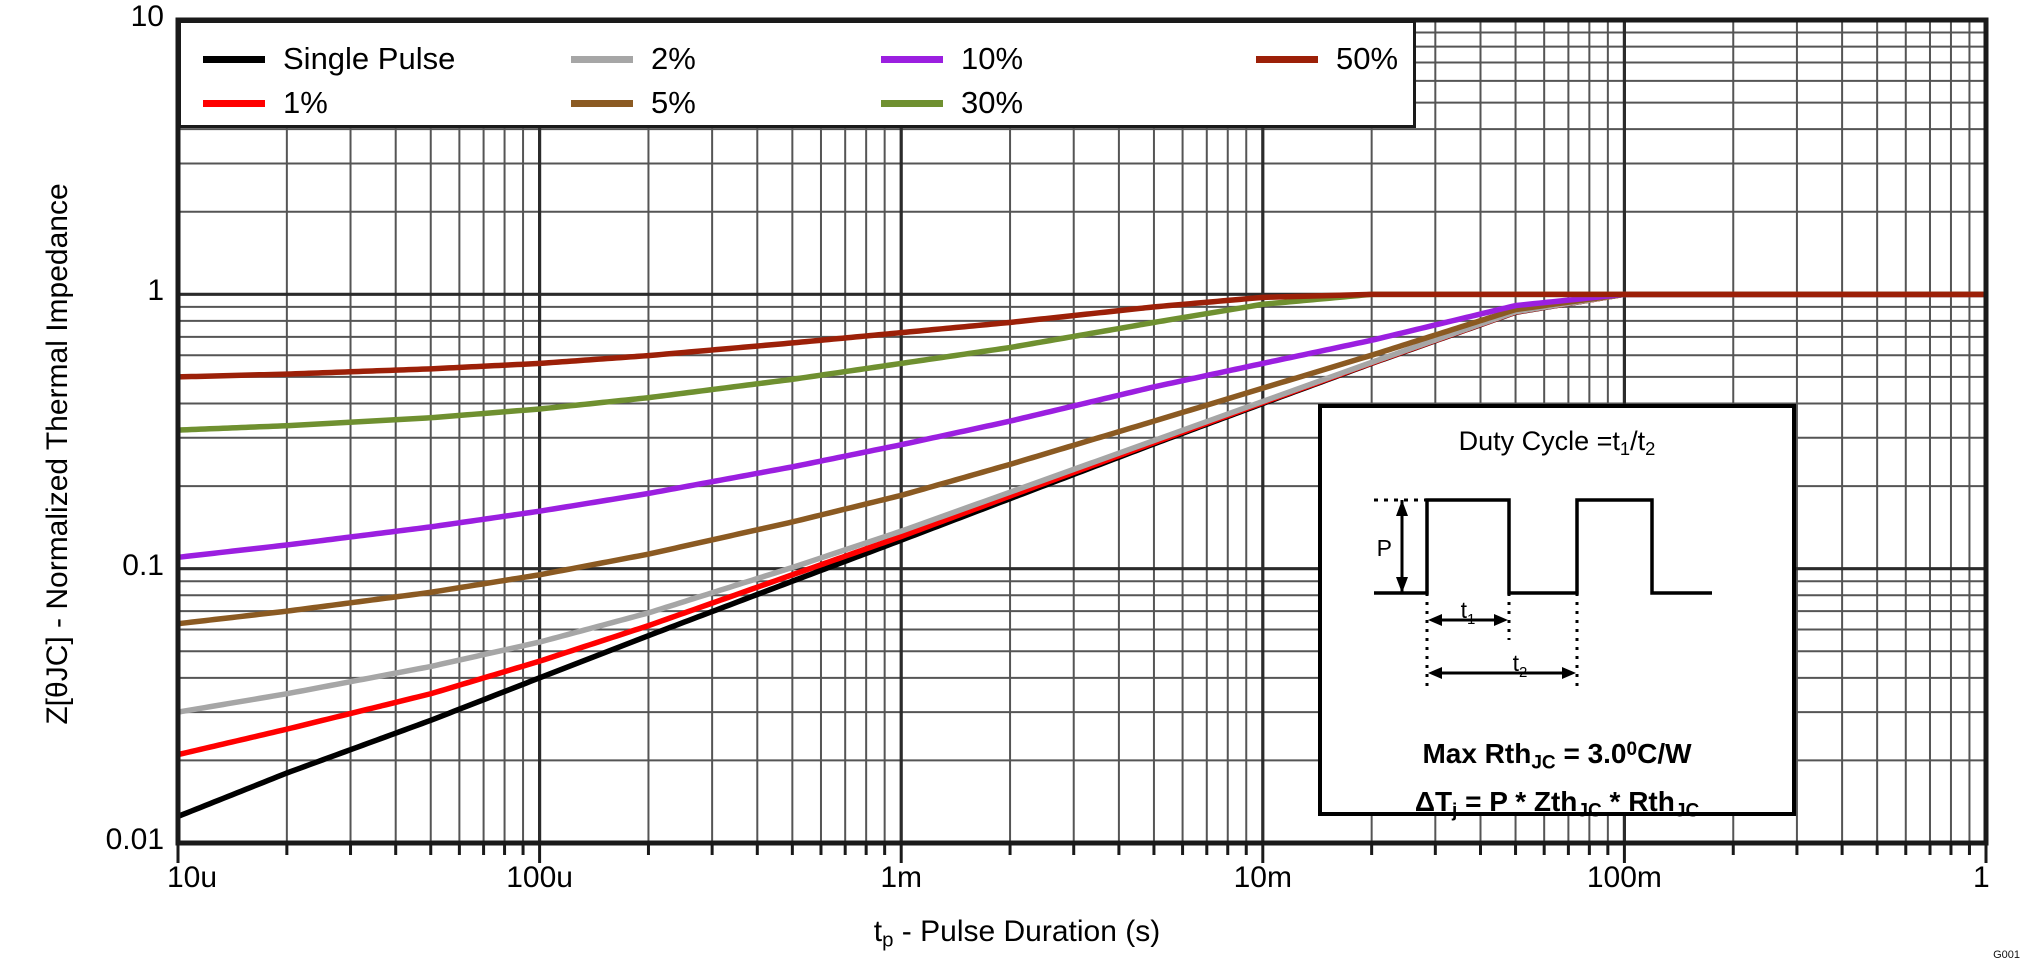 The width and height of the screenshot is (2034, 969). Describe the element at coordinates (1624, 877) in the screenshot. I see `x-tick-100m: 100m` at that location.